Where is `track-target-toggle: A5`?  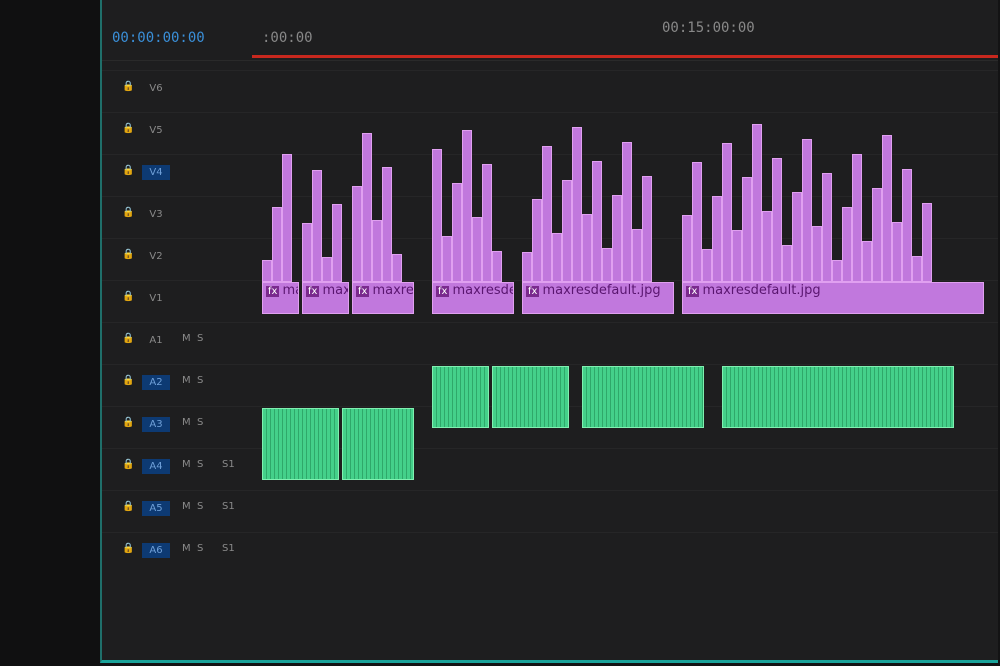 track-target-toggle: A5 is located at coordinates (156, 508).